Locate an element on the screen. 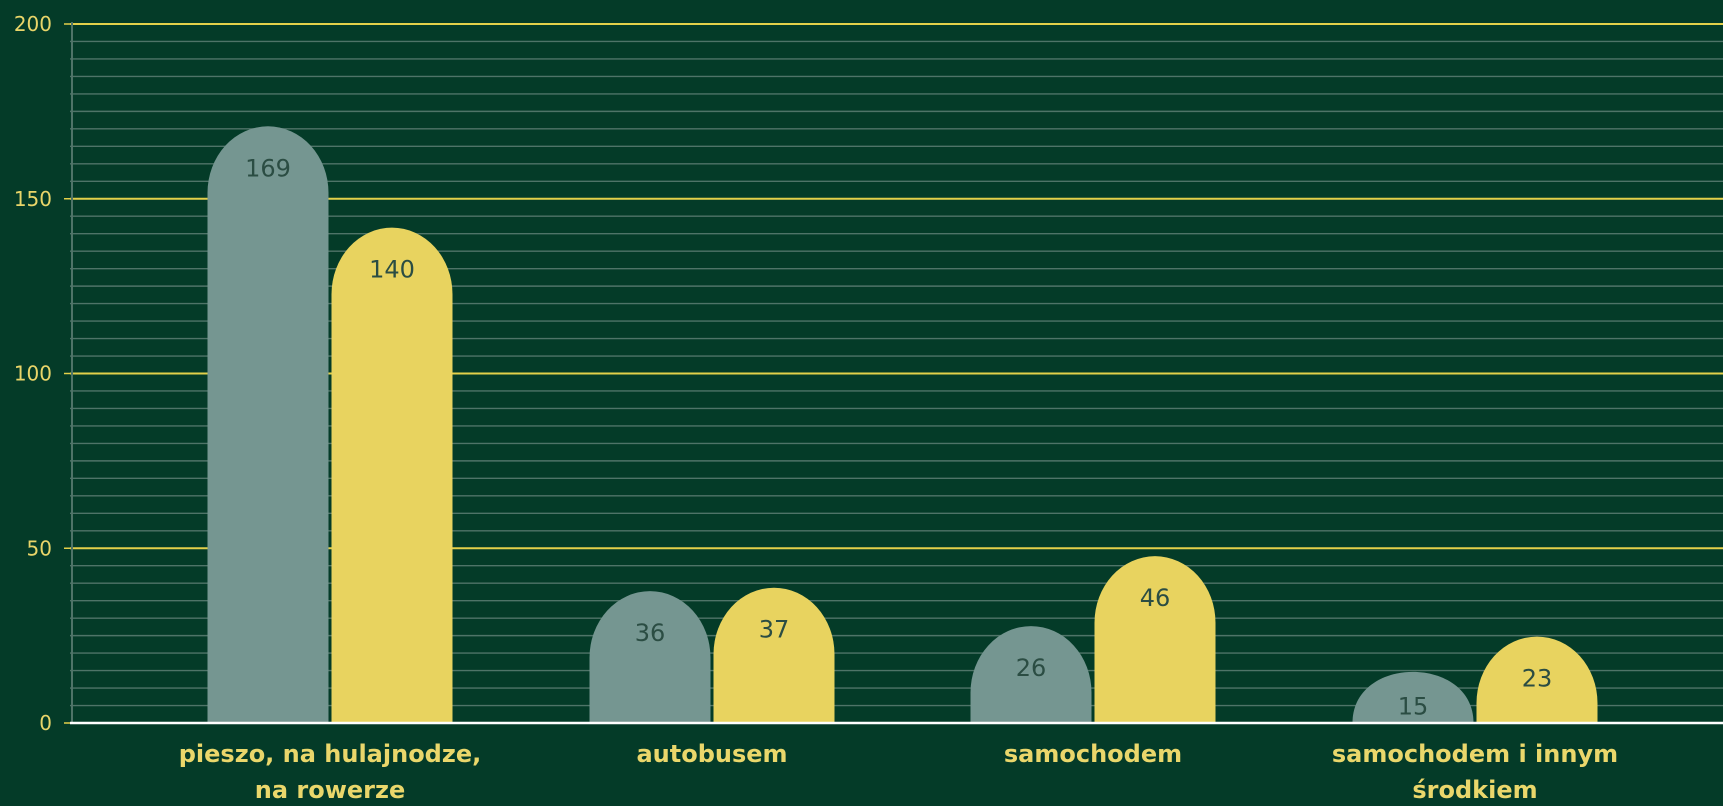  y-axis: 0 50 100 150 200 is located at coordinates (43, 373).